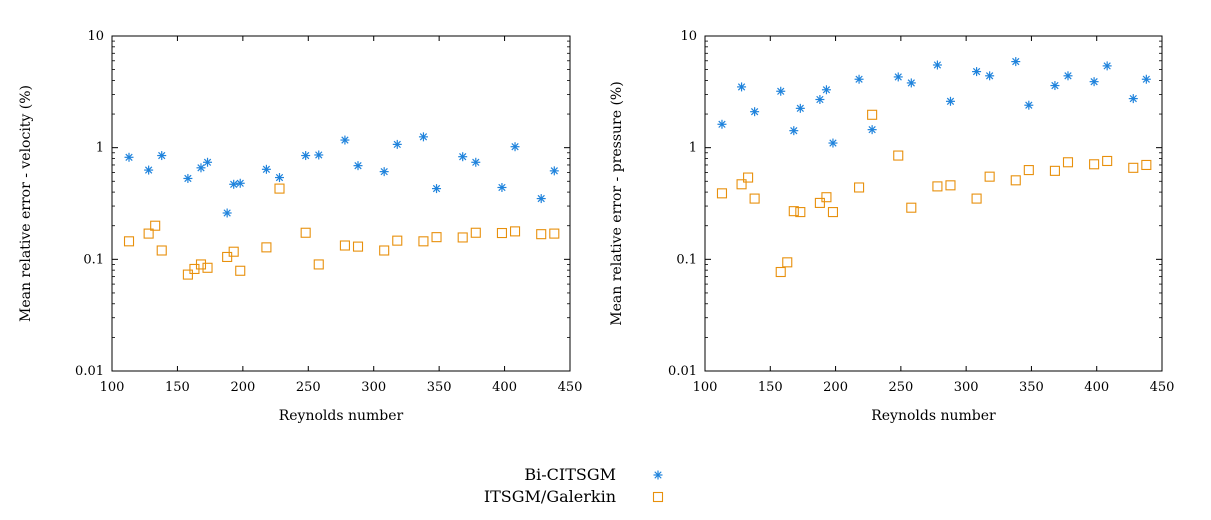 The height and width of the screenshot is (520, 1211). I want to click on x-tick-label: 350, so click(1031, 387).